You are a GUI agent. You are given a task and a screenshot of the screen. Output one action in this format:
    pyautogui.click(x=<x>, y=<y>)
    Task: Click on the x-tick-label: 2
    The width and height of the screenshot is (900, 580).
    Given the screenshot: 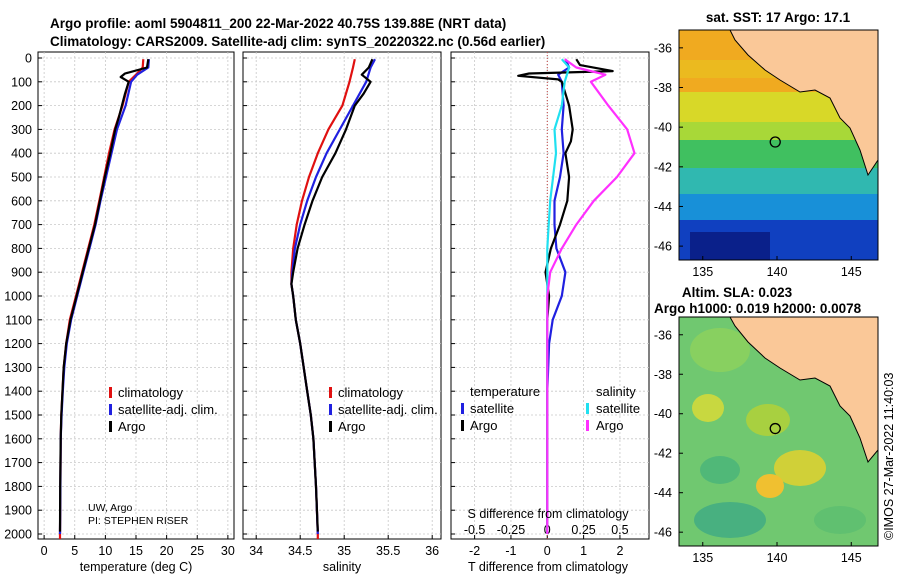 What is the action you would take?
    pyautogui.click(x=619, y=551)
    